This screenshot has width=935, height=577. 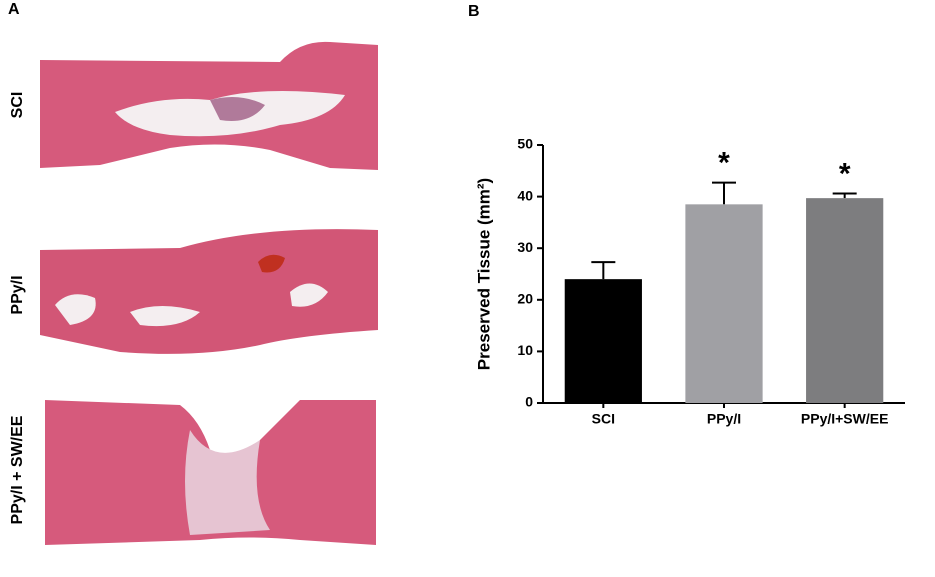 I want to click on x-tick-label: SCI, so click(x=603, y=419).